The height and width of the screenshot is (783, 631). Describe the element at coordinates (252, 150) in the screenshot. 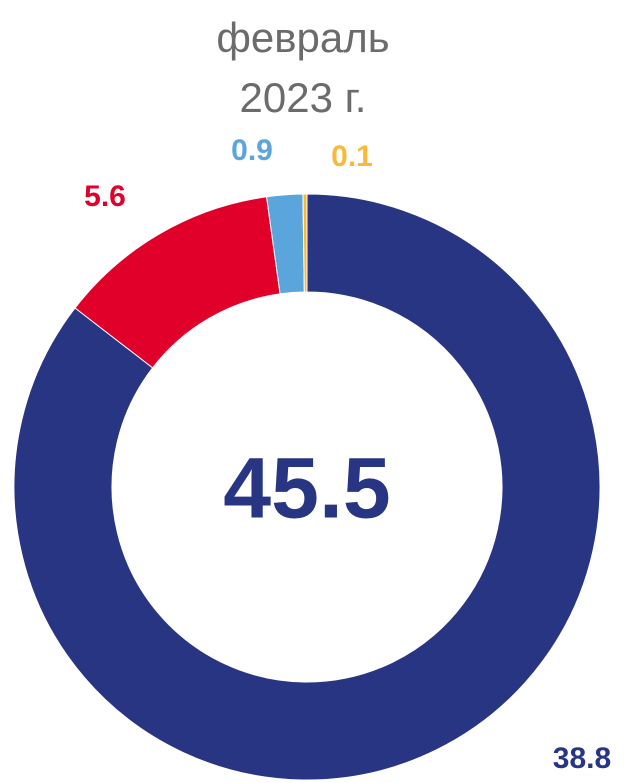

I see `data-label: 0.9` at that location.